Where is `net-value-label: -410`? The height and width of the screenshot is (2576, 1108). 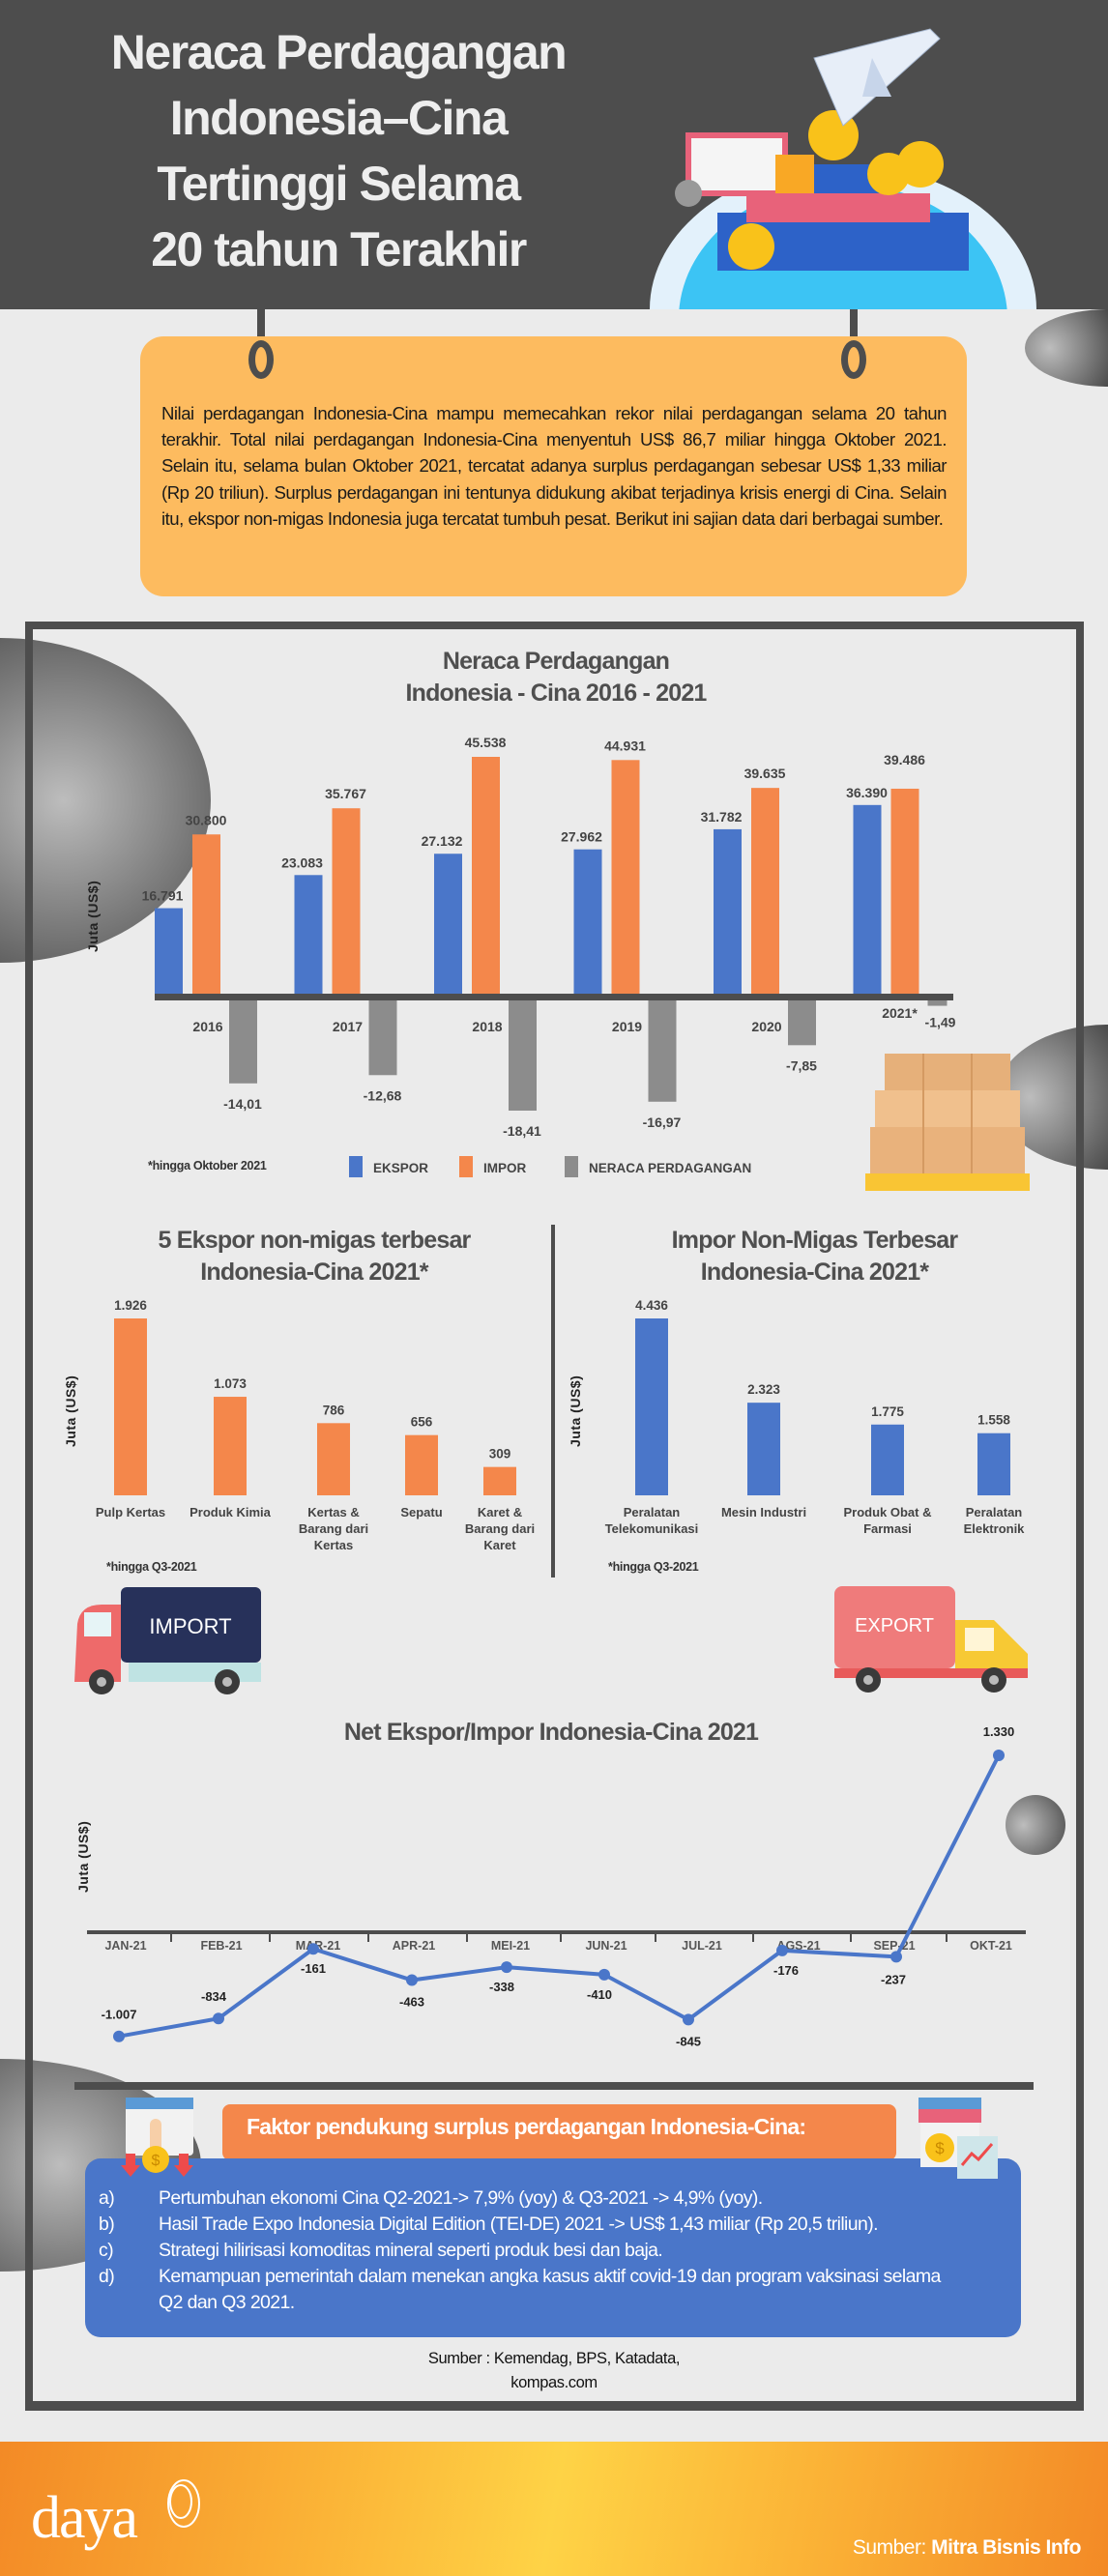
net-value-label: -410 is located at coordinates (599, 1995).